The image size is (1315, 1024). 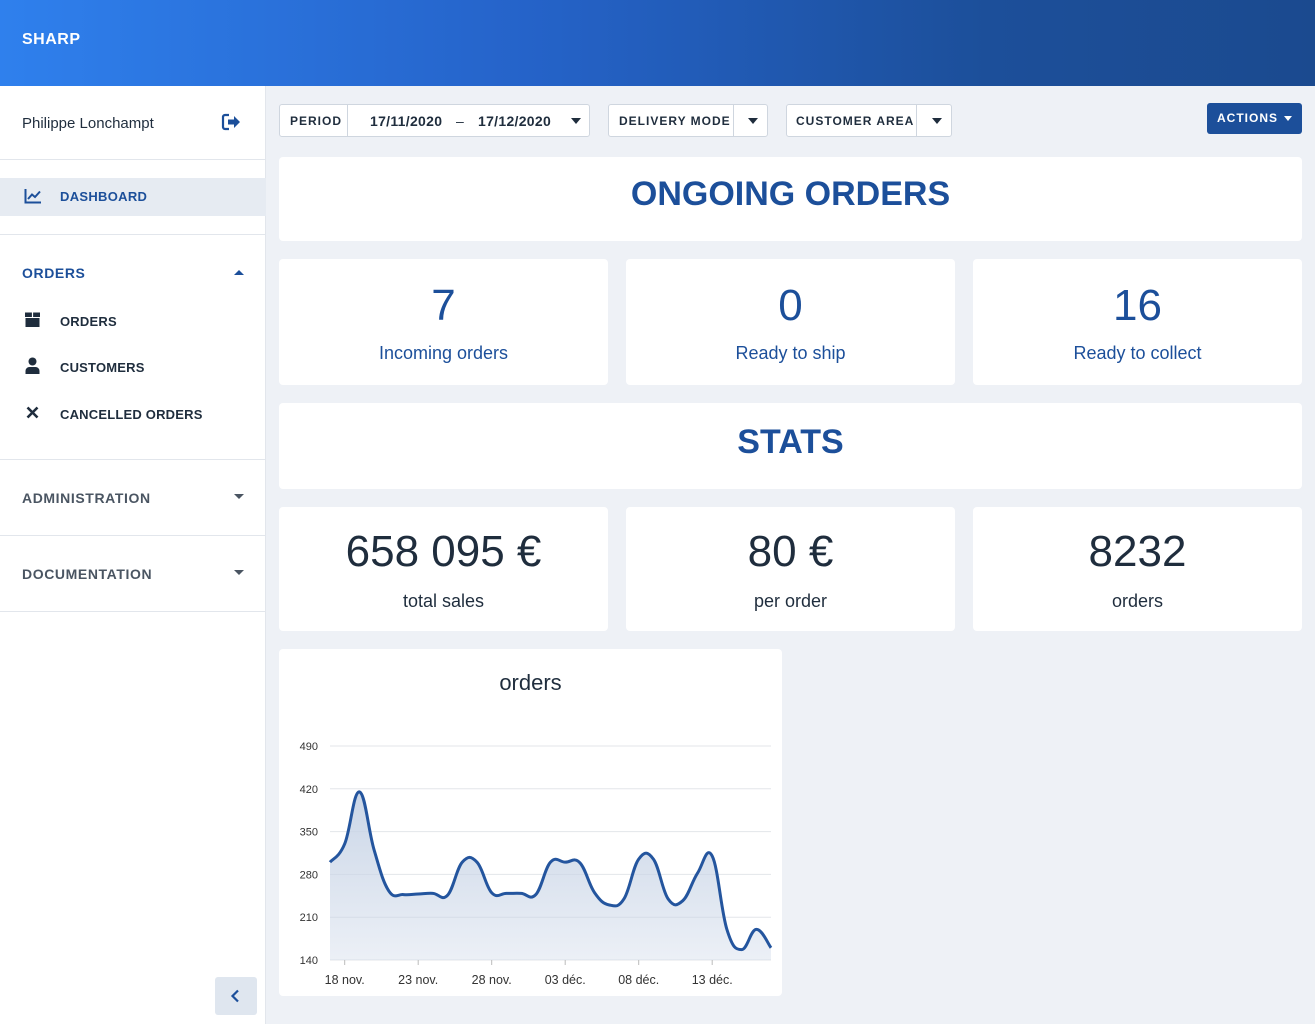 I want to click on x-tick-label: 08 déc., so click(x=638, y=980).